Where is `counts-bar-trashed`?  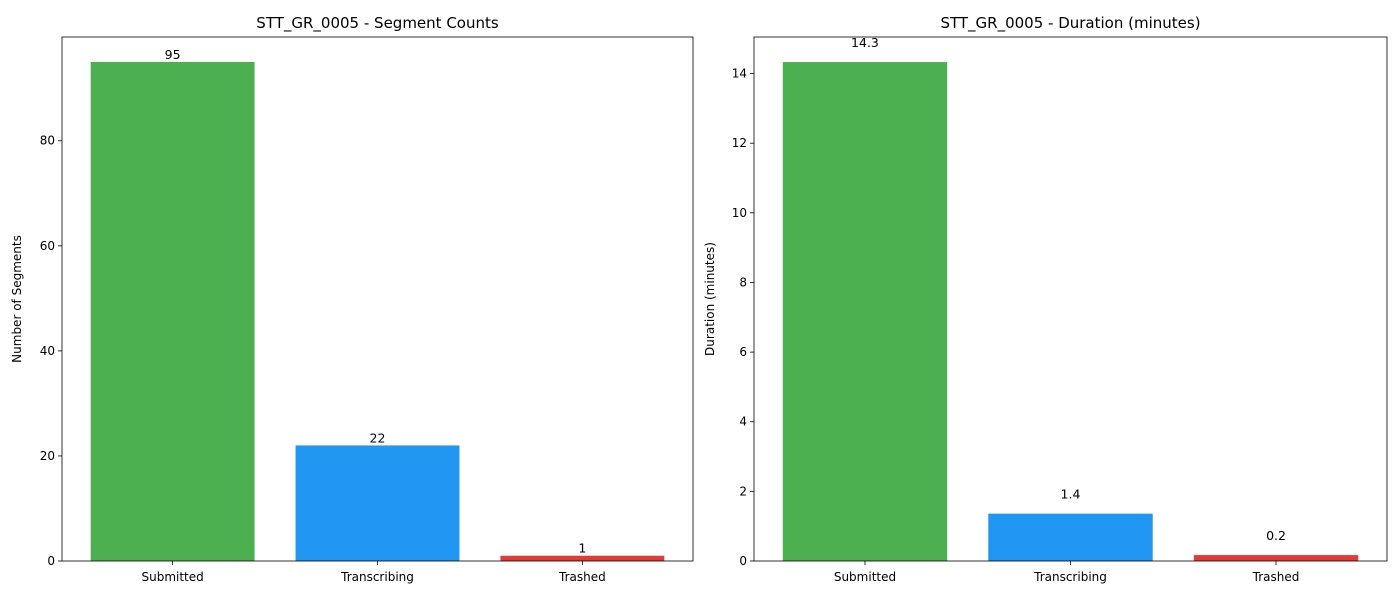 counts-bar-trashed is located at coordinates (582, 558).